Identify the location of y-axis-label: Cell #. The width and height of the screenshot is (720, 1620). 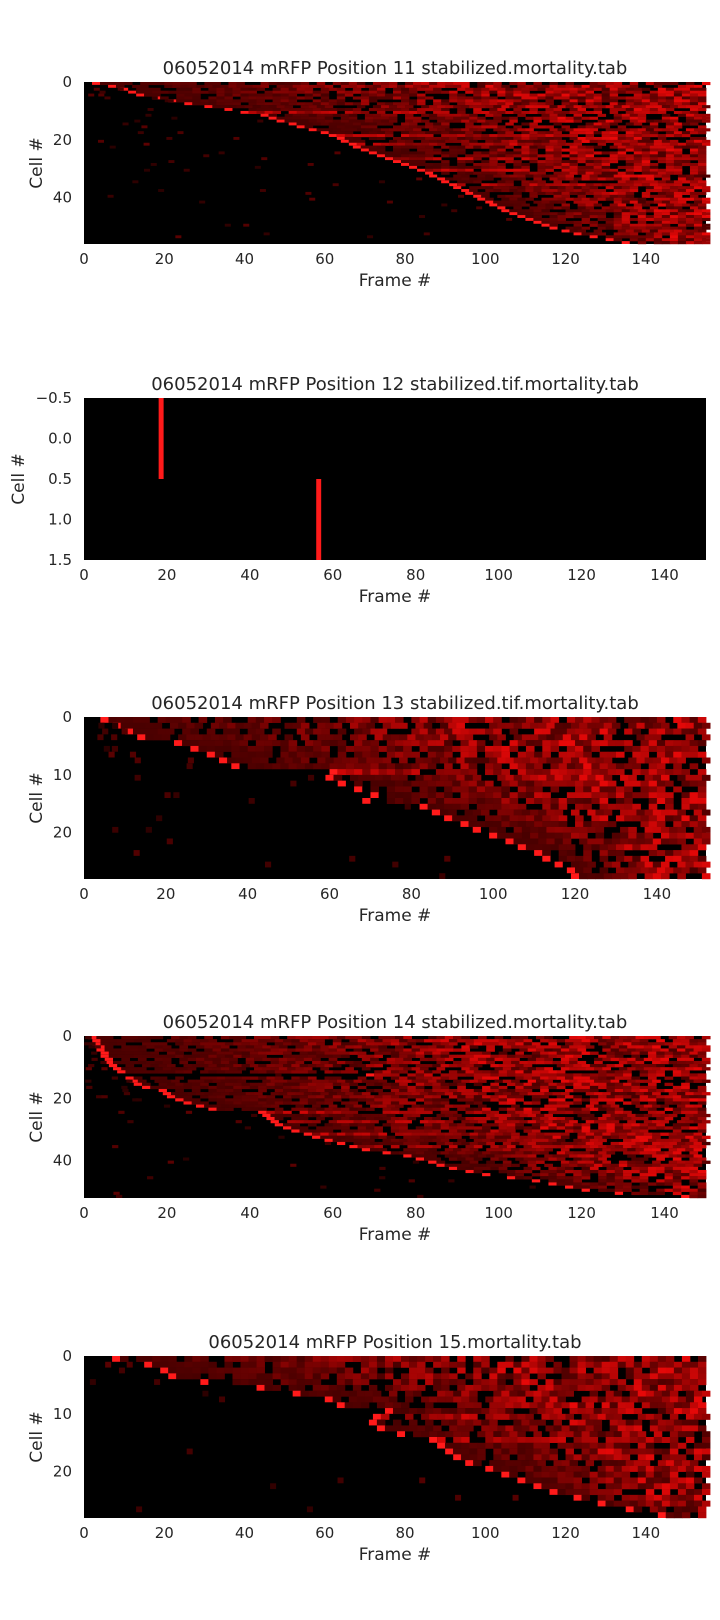
(37, 797).